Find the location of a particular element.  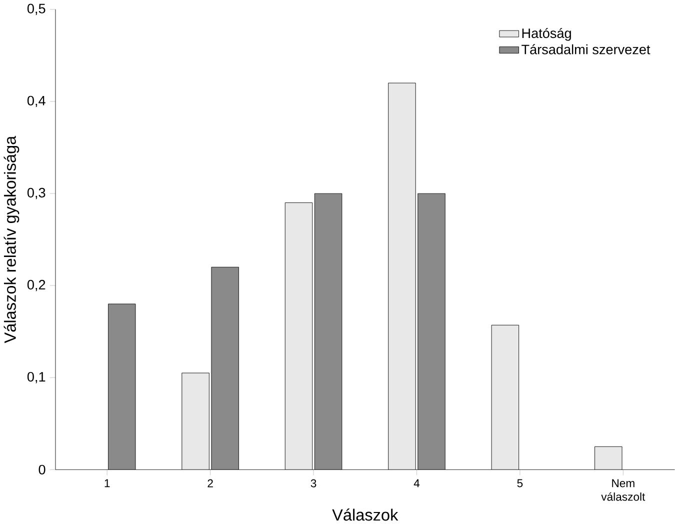

x-axis-title: Válaszok is located at coordinates (365, 514).